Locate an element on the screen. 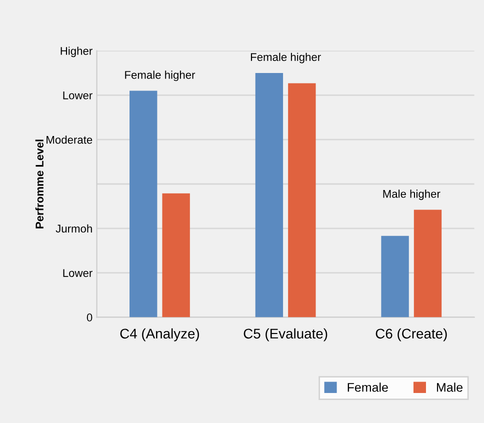 The image size is (484, 423). annotation: Male higher is located at coordinates (411, 195).